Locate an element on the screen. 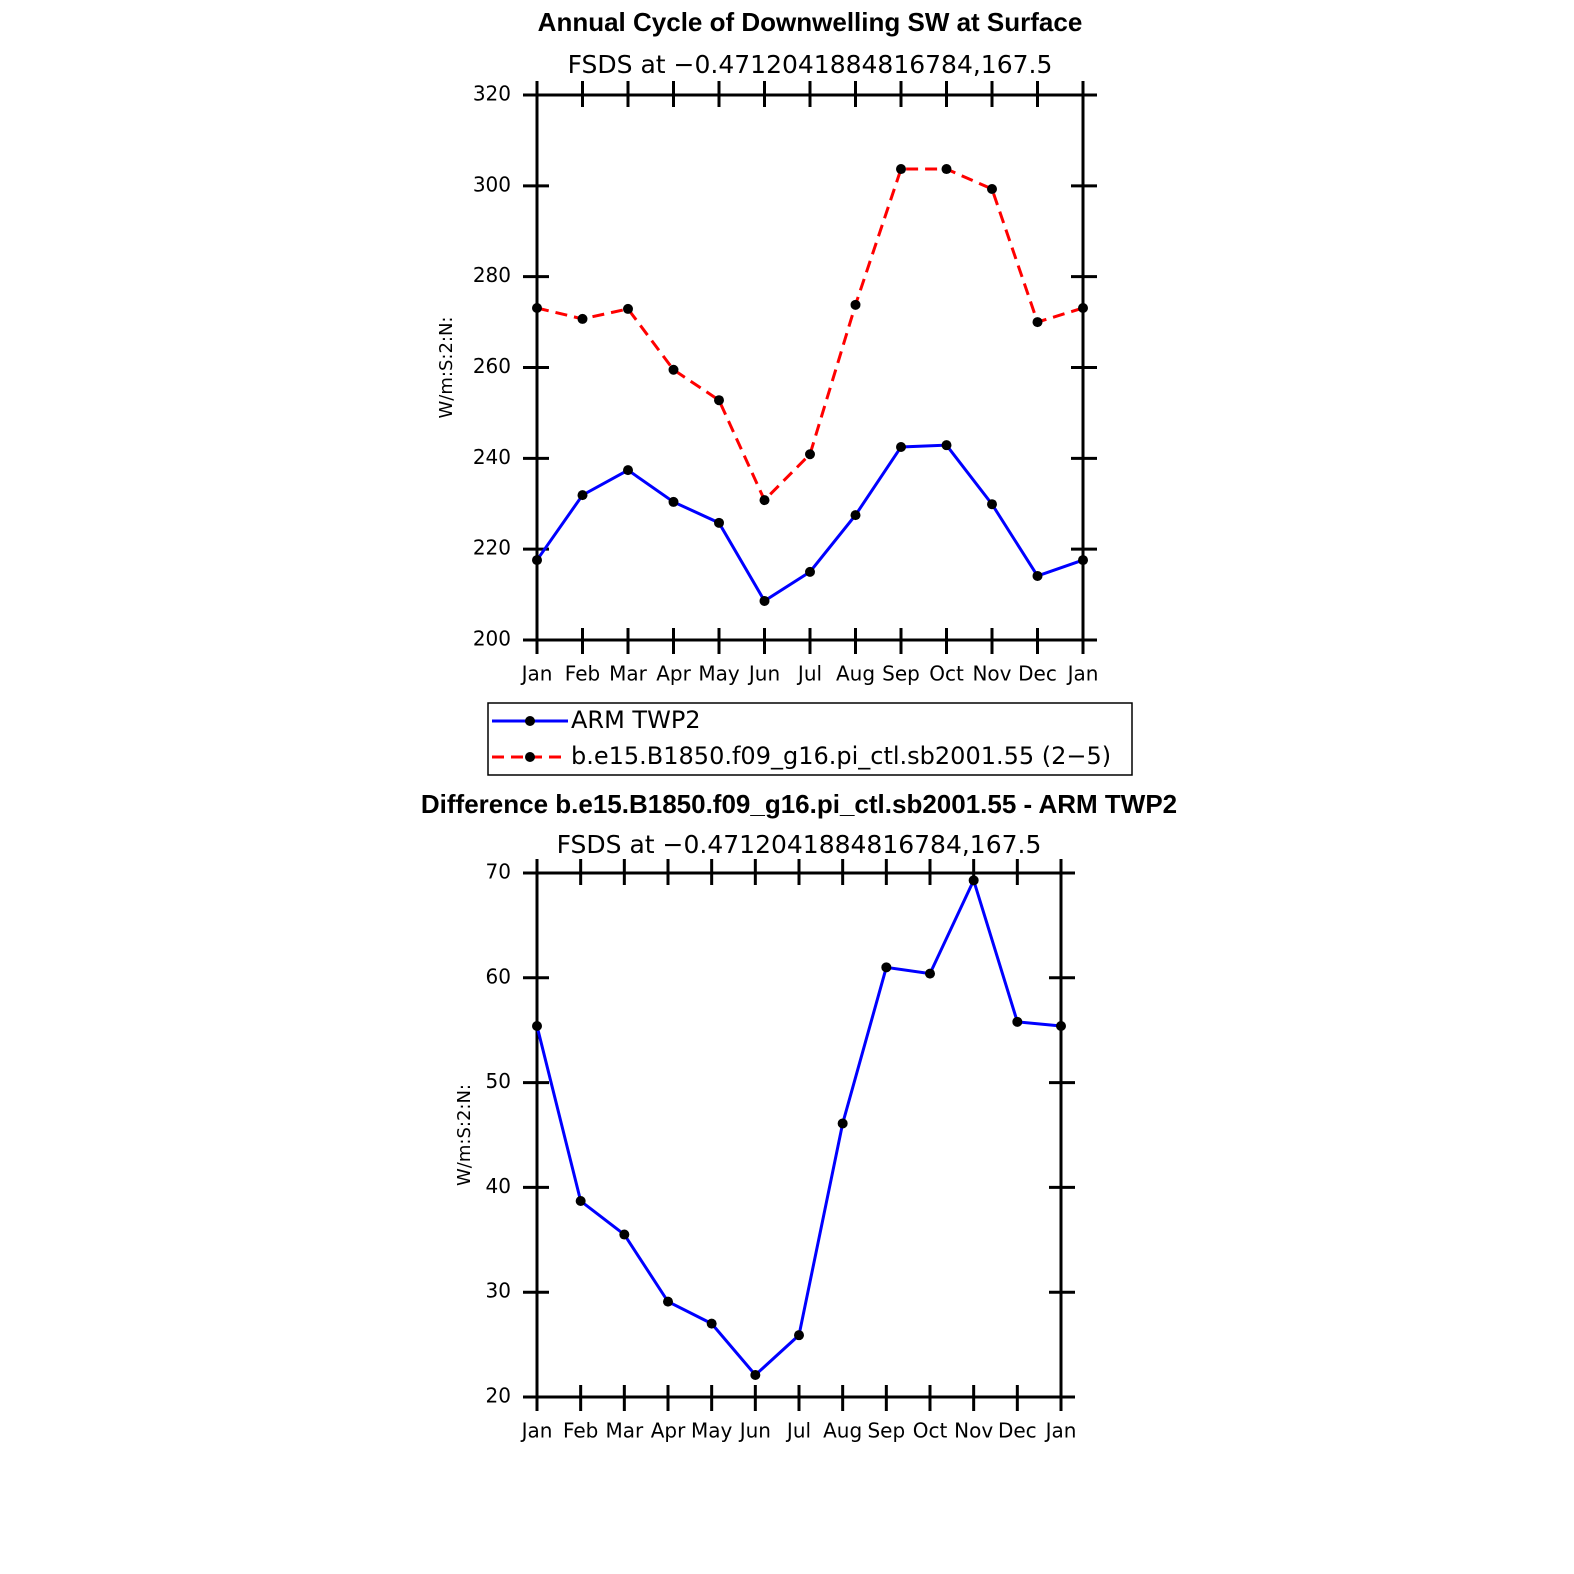 This screenshot has width=1574, height=1574. y-tick-label: 300 is located at coordinates (492, 184).